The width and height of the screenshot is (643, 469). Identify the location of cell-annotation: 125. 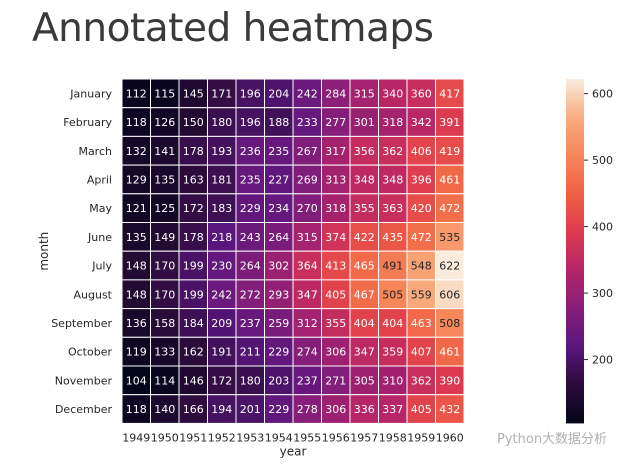
(164, 208).